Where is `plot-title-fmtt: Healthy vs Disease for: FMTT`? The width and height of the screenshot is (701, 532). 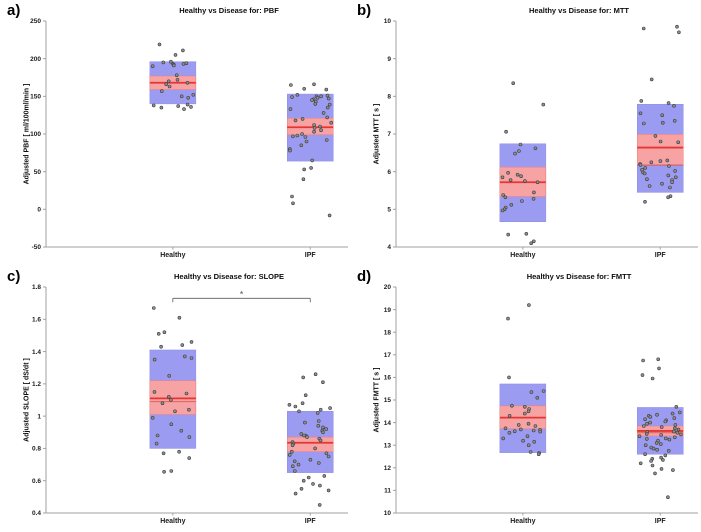
plot-title-fmtt: Healthy vs Disease for: FMTT is located at coordinates (579, 276).